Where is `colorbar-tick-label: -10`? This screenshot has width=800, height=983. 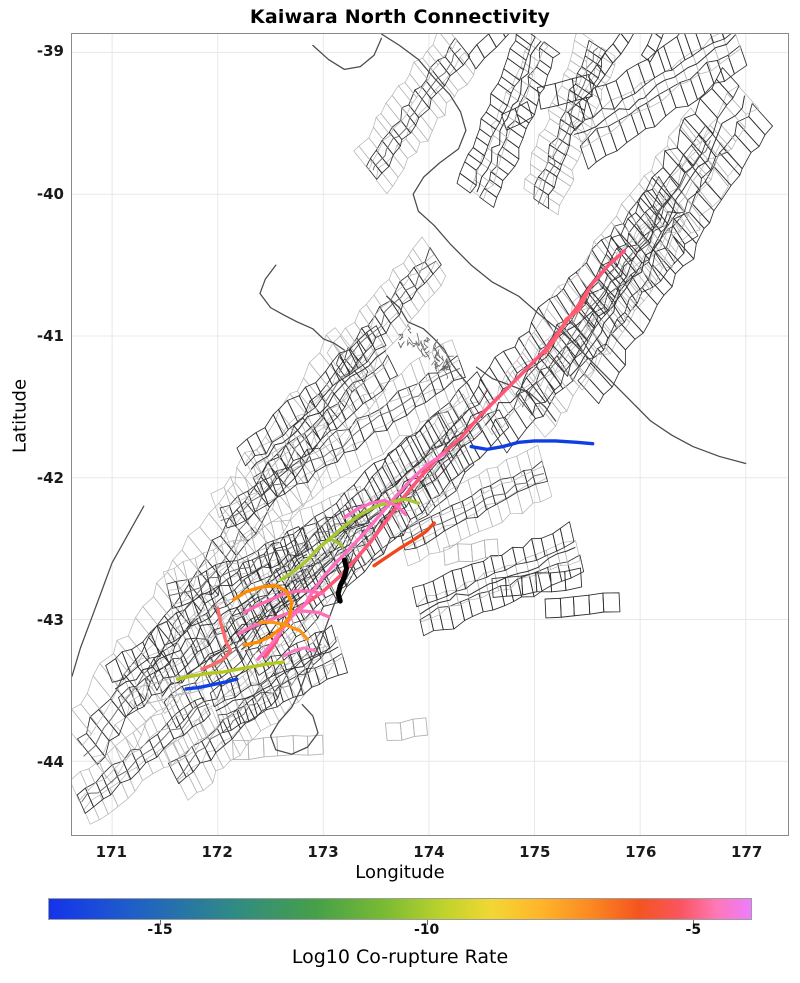
colorbar-tick-label: -10 is located at coordinates (427, 930).